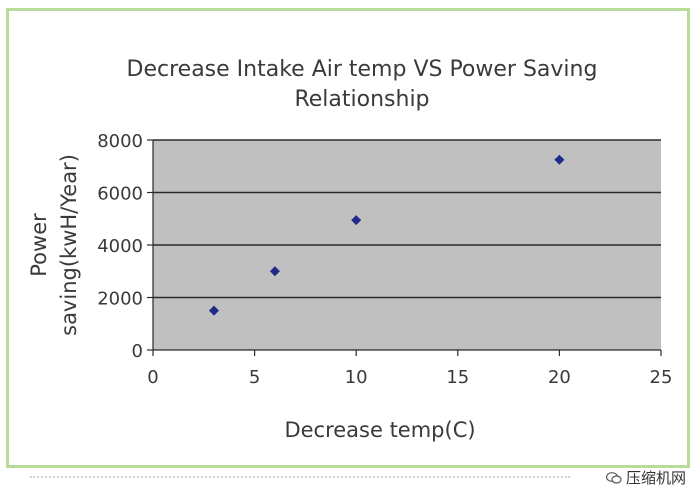 This screenshot has height=490, width=700. Describe the element at coordinates (379, 430) in the screenshot. I see `x-axis-label: Decrease temp(C)` at that location.